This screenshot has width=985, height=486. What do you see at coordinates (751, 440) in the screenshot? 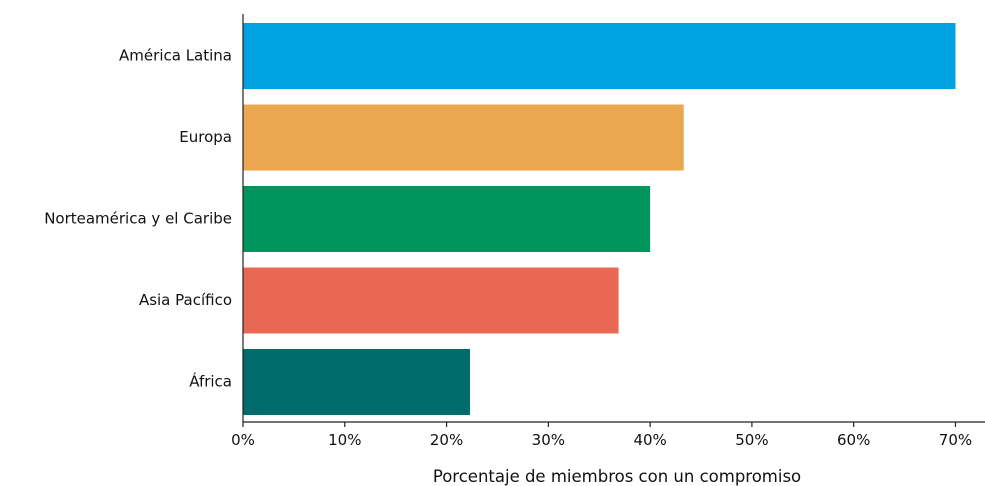
I see `x-tick-label-5: 50%` at bounding box center [751, 440].